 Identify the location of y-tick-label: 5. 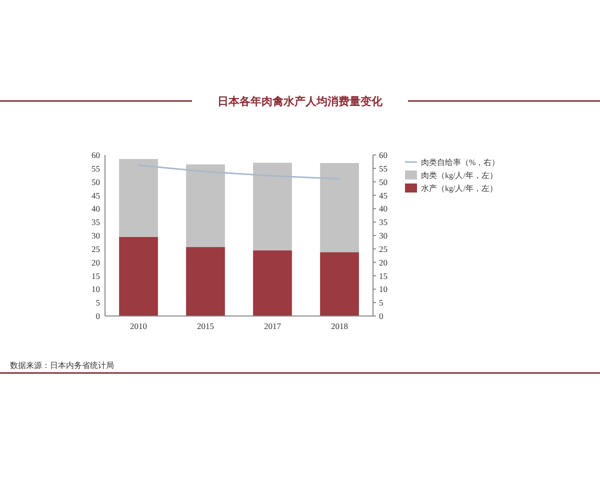
(381, 303).